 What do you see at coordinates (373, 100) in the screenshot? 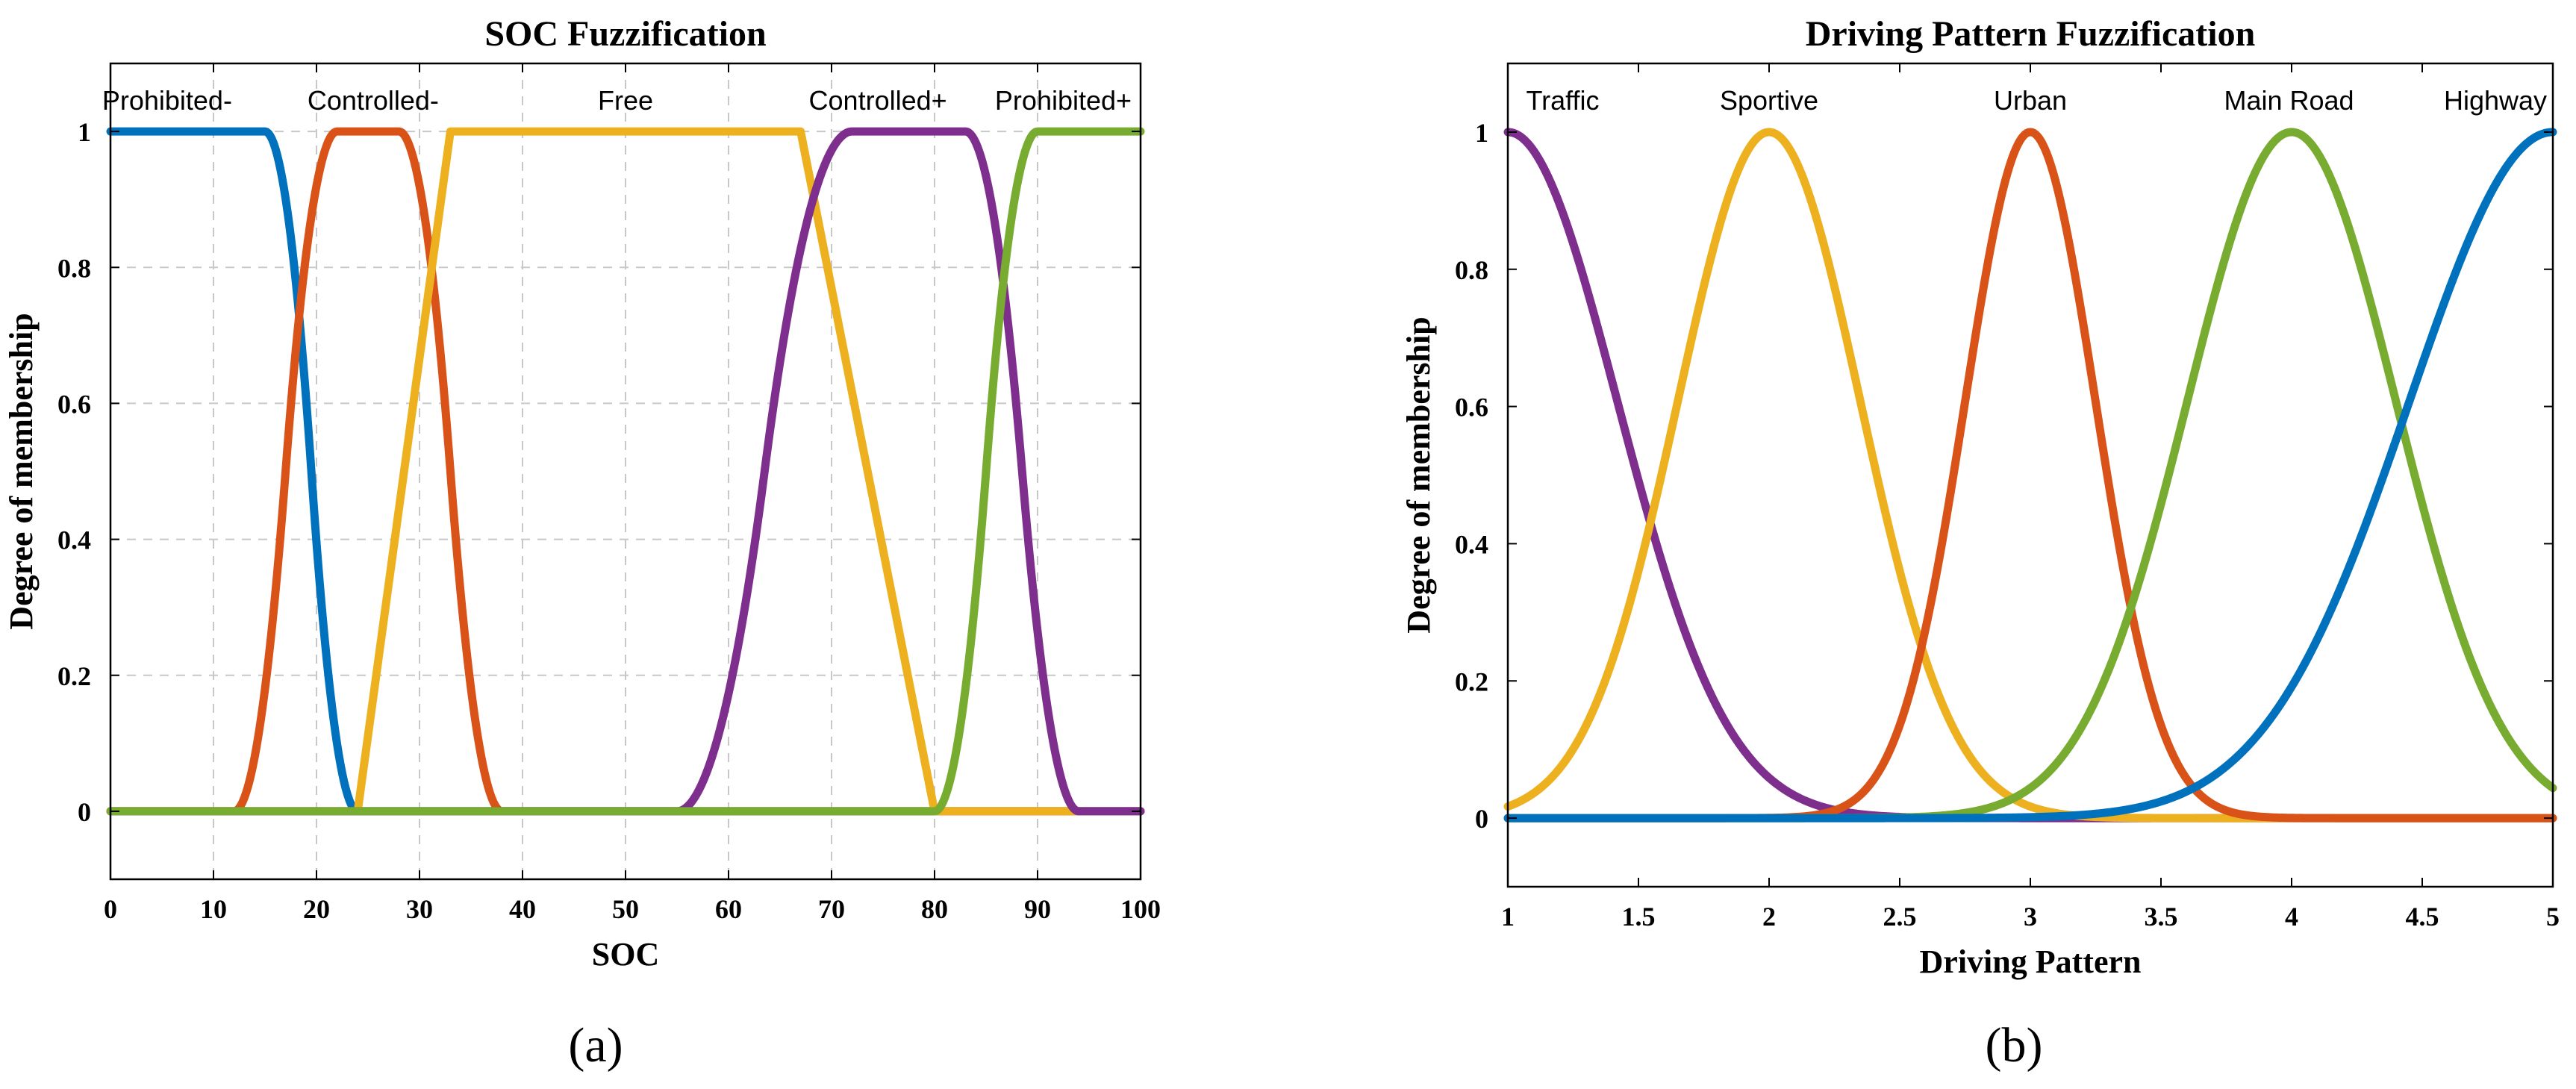
I see `legend-label: Controlled-` at bounding box center [373, 100].